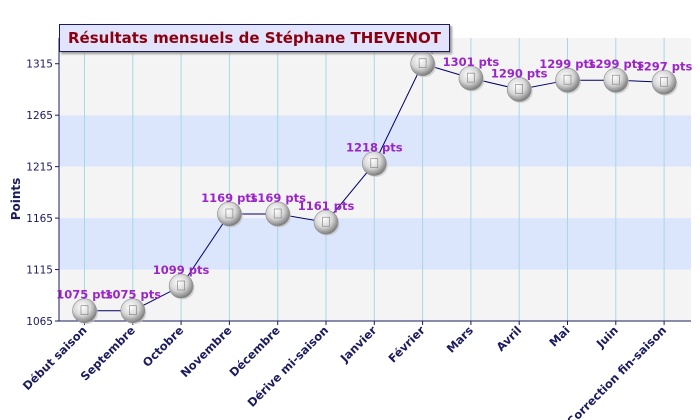 The image size is (700, 420). I want to click on y-tick-label: 1165, so click(39, 219).